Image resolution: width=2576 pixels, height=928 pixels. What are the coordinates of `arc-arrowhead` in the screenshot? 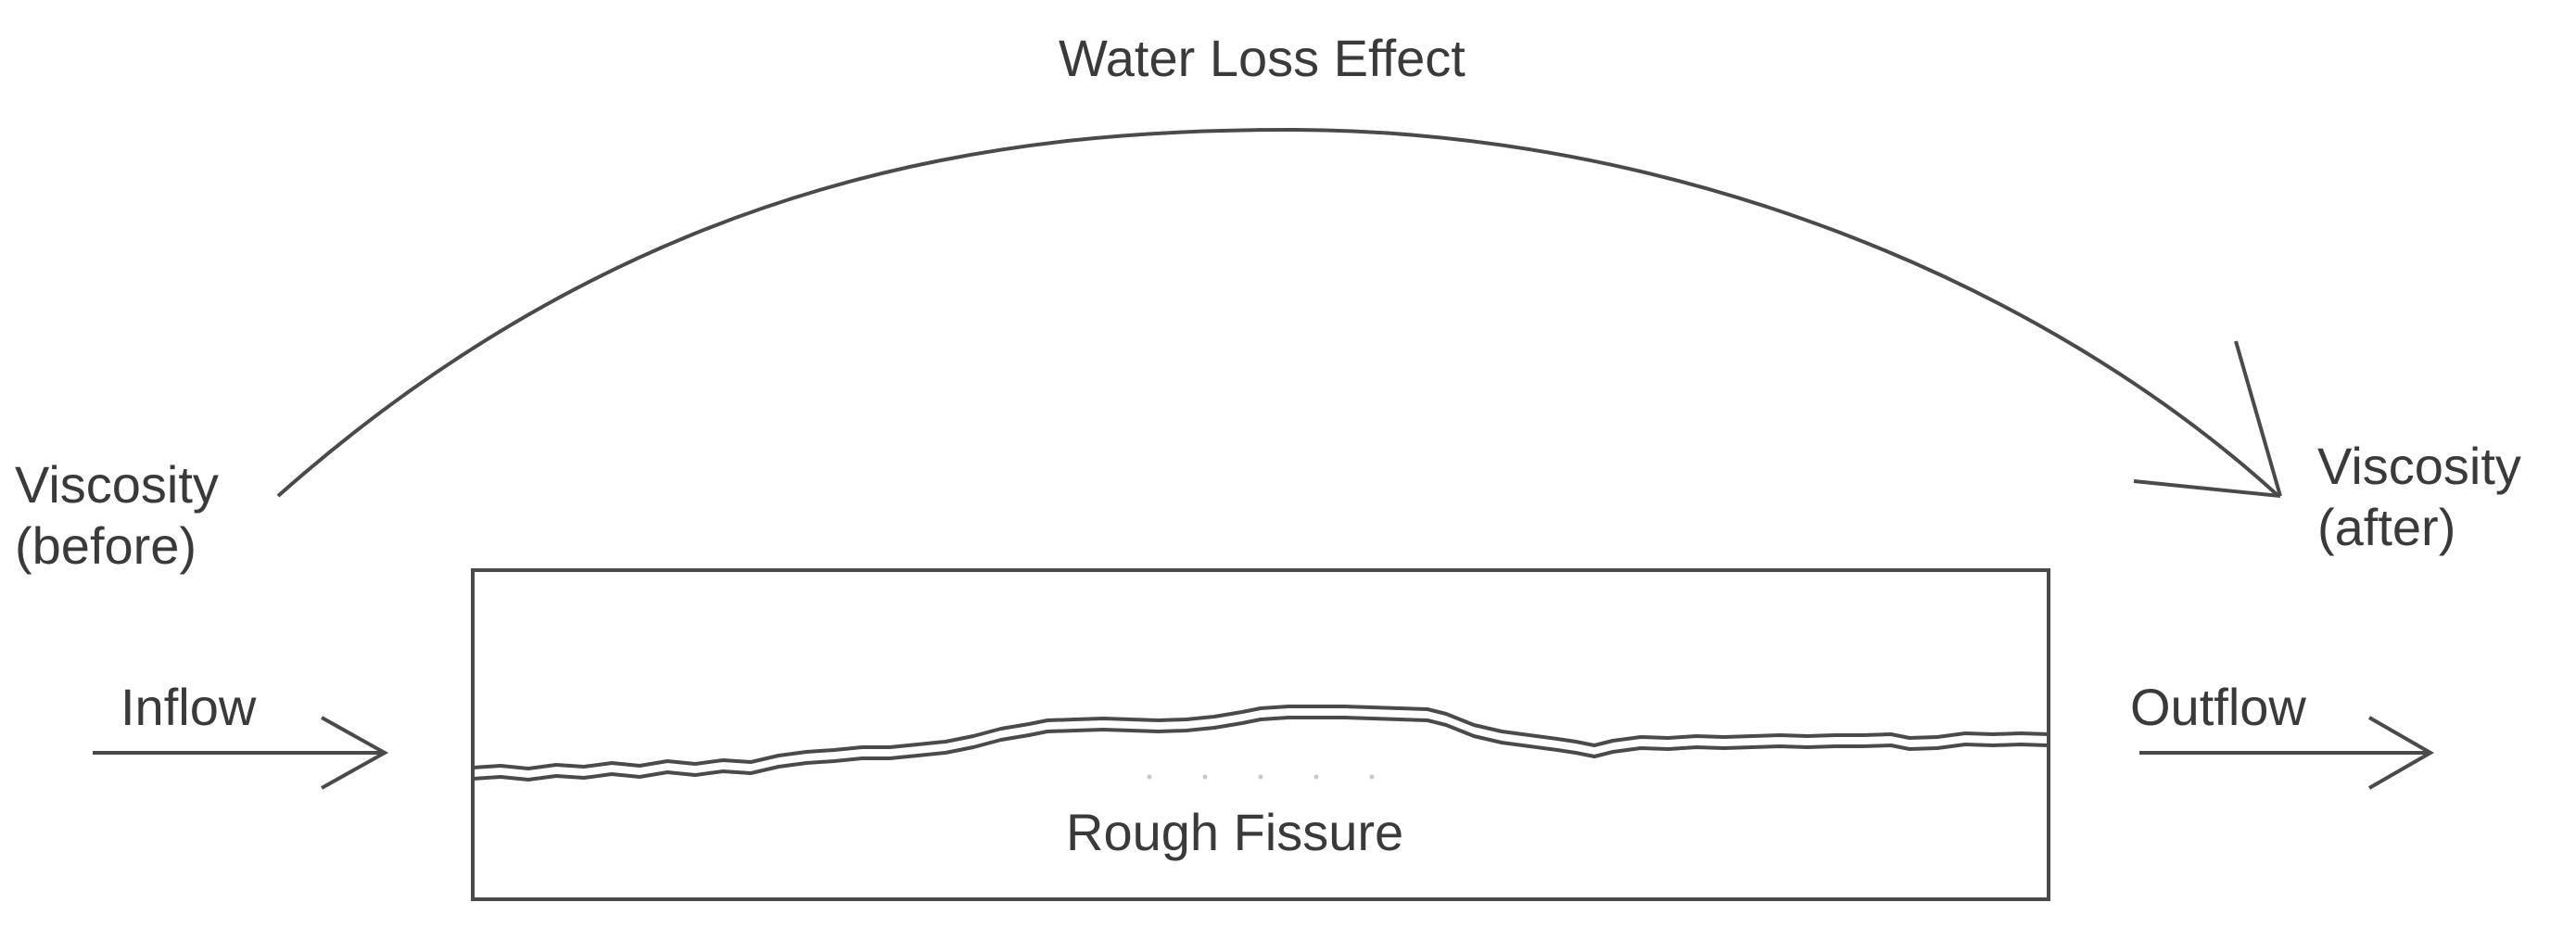 It's located at (2207, 419).